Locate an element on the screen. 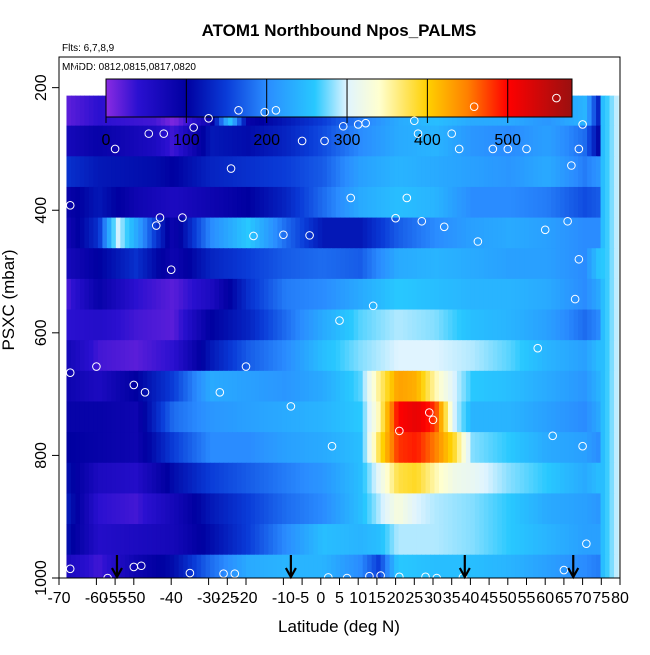 This screenshot has height=655, width=650. x-tick-label: -10 is located at coordinates (283, 598).